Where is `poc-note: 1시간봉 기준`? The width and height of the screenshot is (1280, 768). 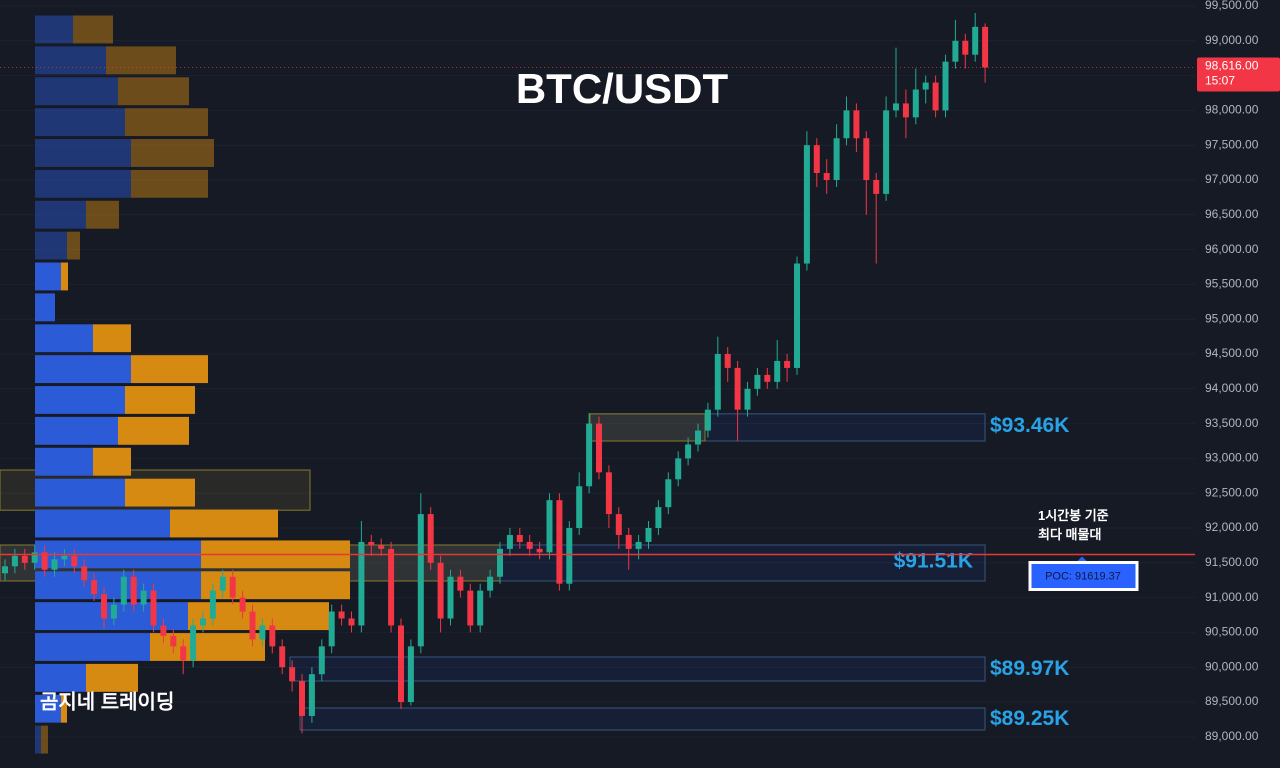
poc-note: 1시간봉 기준 is located at coordinates (1073, 515).